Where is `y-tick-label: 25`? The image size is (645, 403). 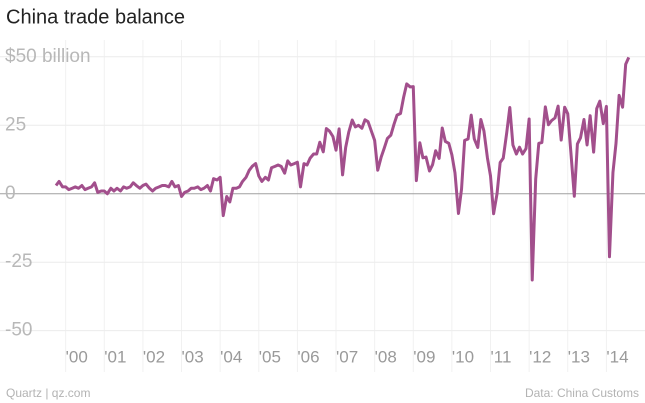
y-tick-label: 25 is located at coordinates (15, 124).